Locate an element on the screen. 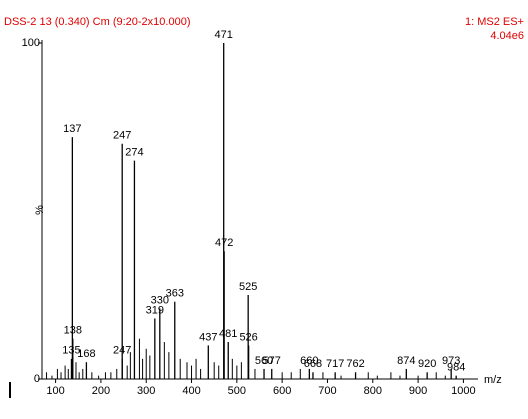  peak-label: 973 is located at coordinates (451, 361).